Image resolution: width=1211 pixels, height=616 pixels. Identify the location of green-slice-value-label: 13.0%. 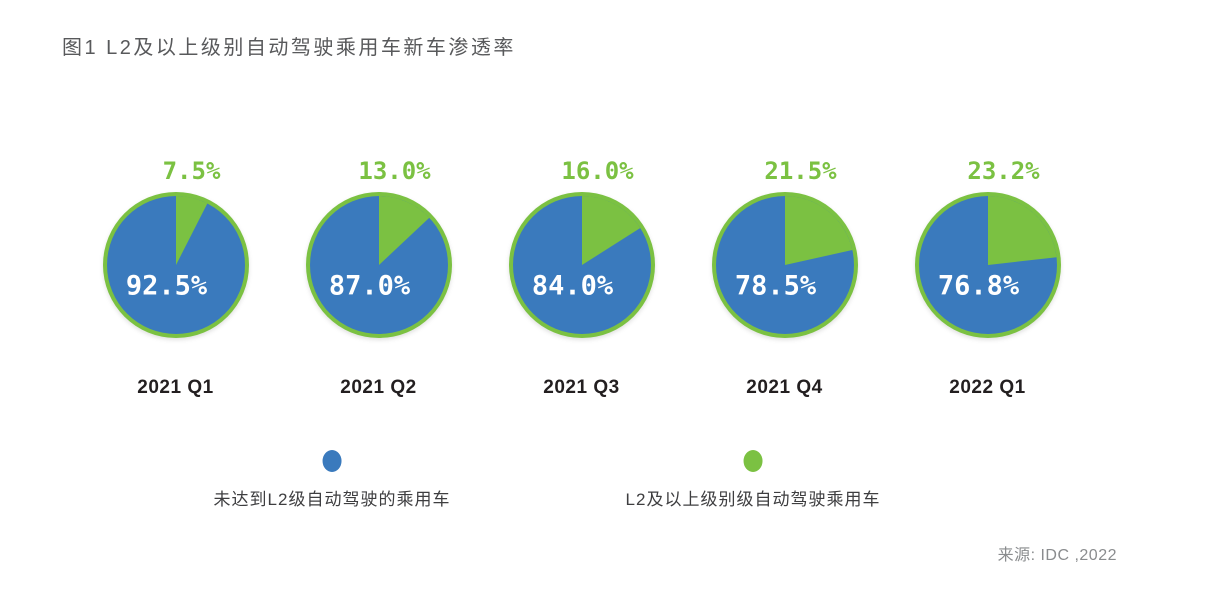
(394, 171).